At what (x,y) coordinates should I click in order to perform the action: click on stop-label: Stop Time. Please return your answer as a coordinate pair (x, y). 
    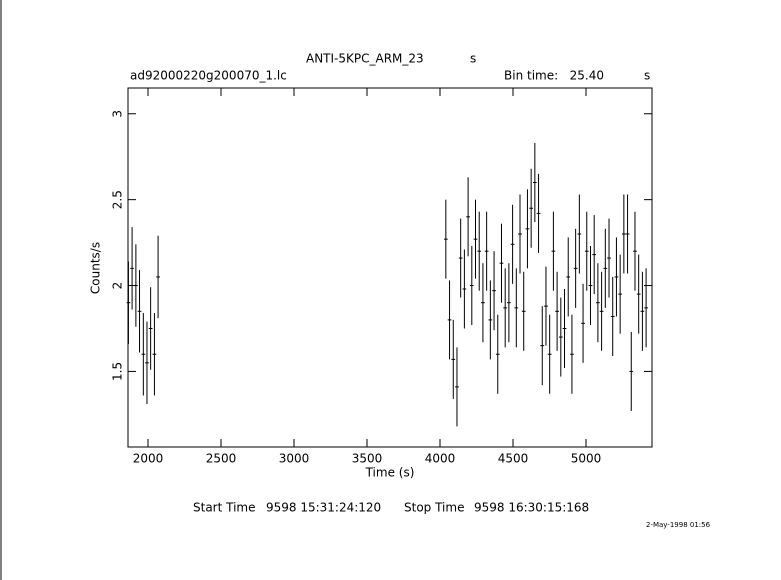
    Looking at the image, I should click on (434, 508).